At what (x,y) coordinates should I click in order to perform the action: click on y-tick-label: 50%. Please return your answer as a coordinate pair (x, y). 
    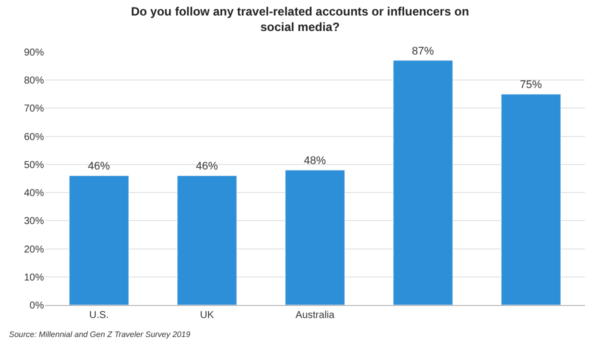
    Looking at the image, I should click on (34, 165).